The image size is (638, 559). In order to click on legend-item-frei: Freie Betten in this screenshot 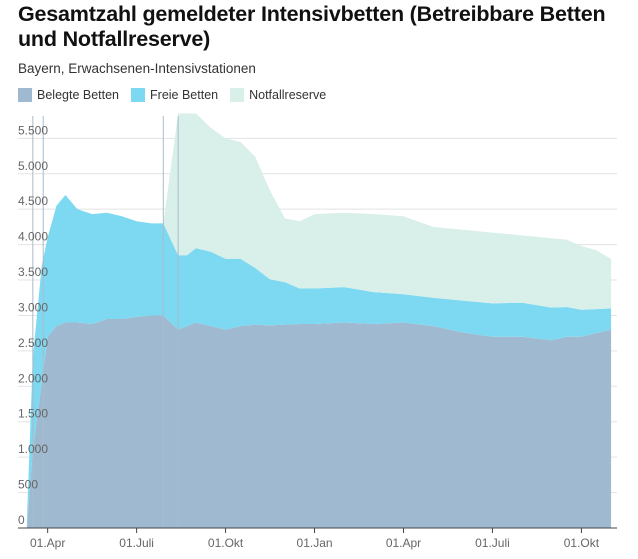, I will do `click(174, 95)`.